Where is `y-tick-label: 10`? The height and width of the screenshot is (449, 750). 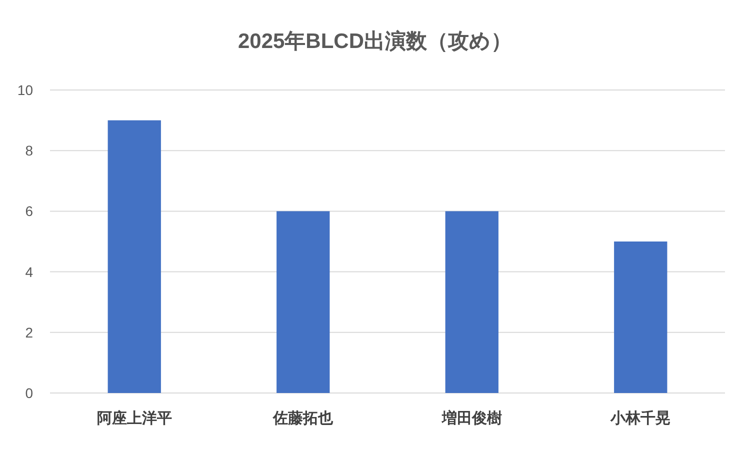 y-tick-label: 10 is located at coordinates (25, 90).